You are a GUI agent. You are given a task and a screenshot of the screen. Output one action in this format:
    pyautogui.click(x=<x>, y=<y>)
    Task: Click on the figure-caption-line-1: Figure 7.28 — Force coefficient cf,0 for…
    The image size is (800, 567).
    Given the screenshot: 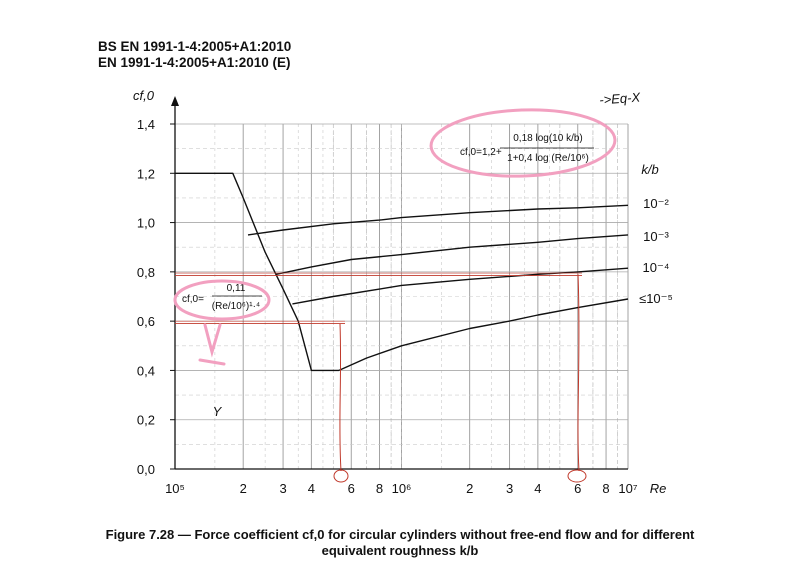 What is the action you would take?
    pyautogui.click(x=400, y=534)
    